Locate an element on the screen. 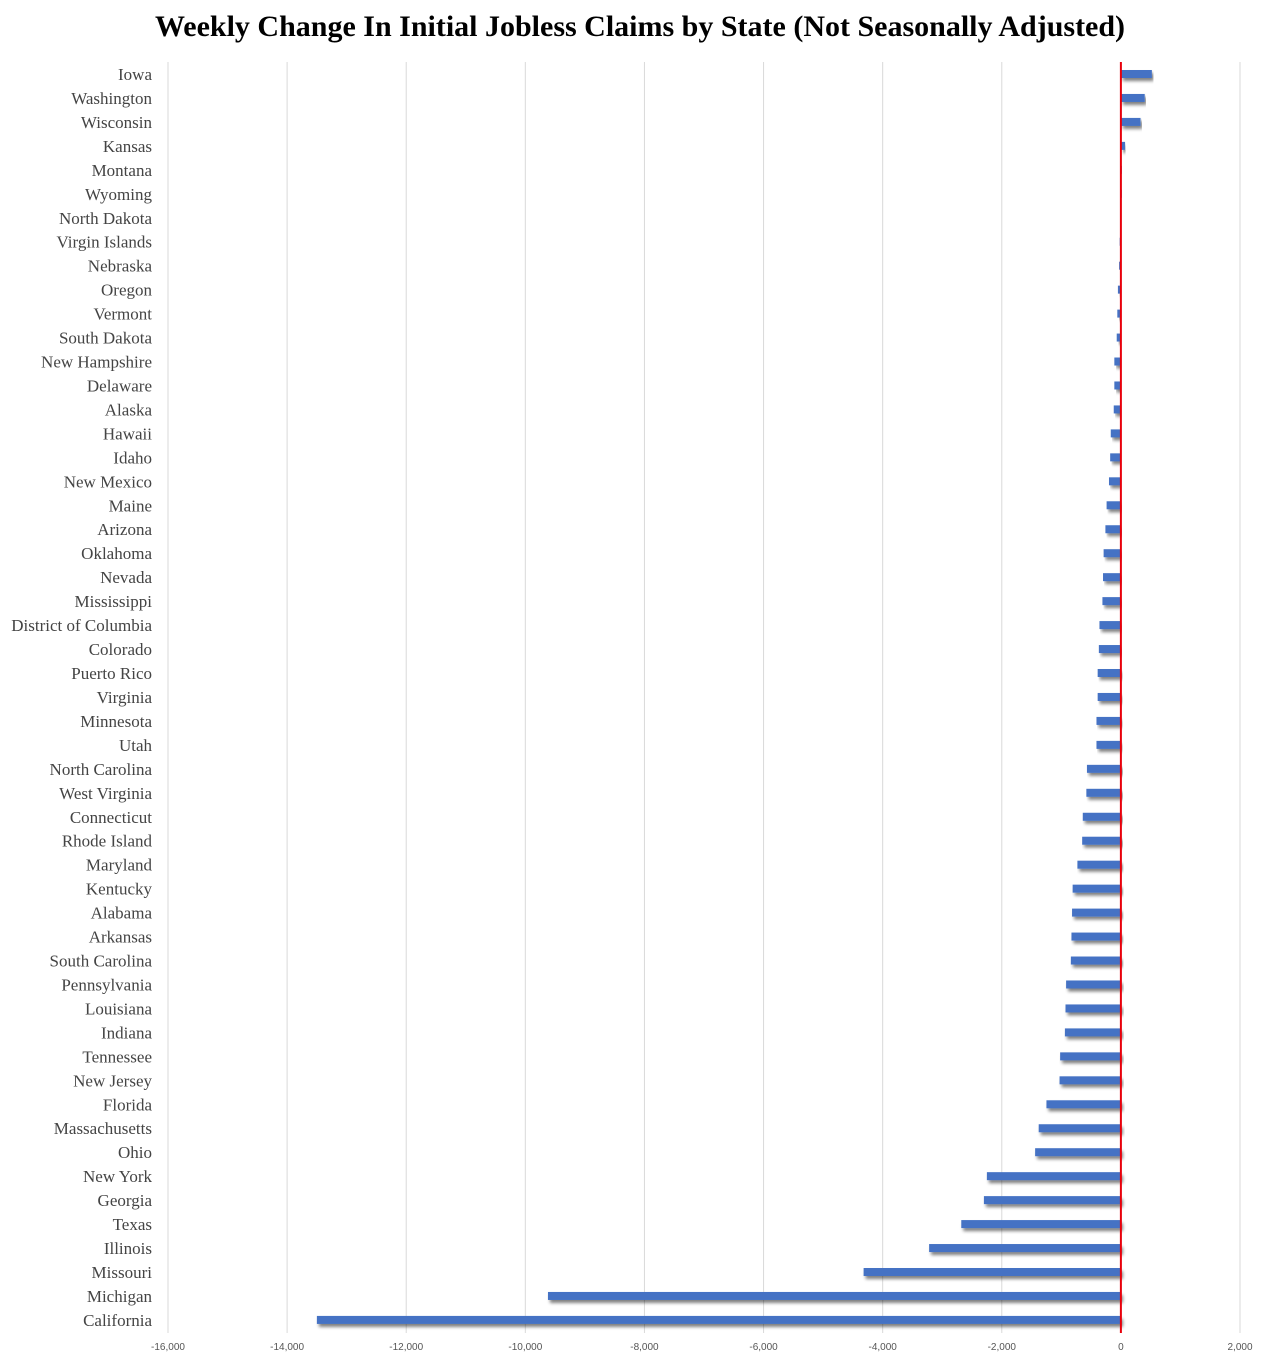  category-label: Iowa is located at coordinates (135, 74).